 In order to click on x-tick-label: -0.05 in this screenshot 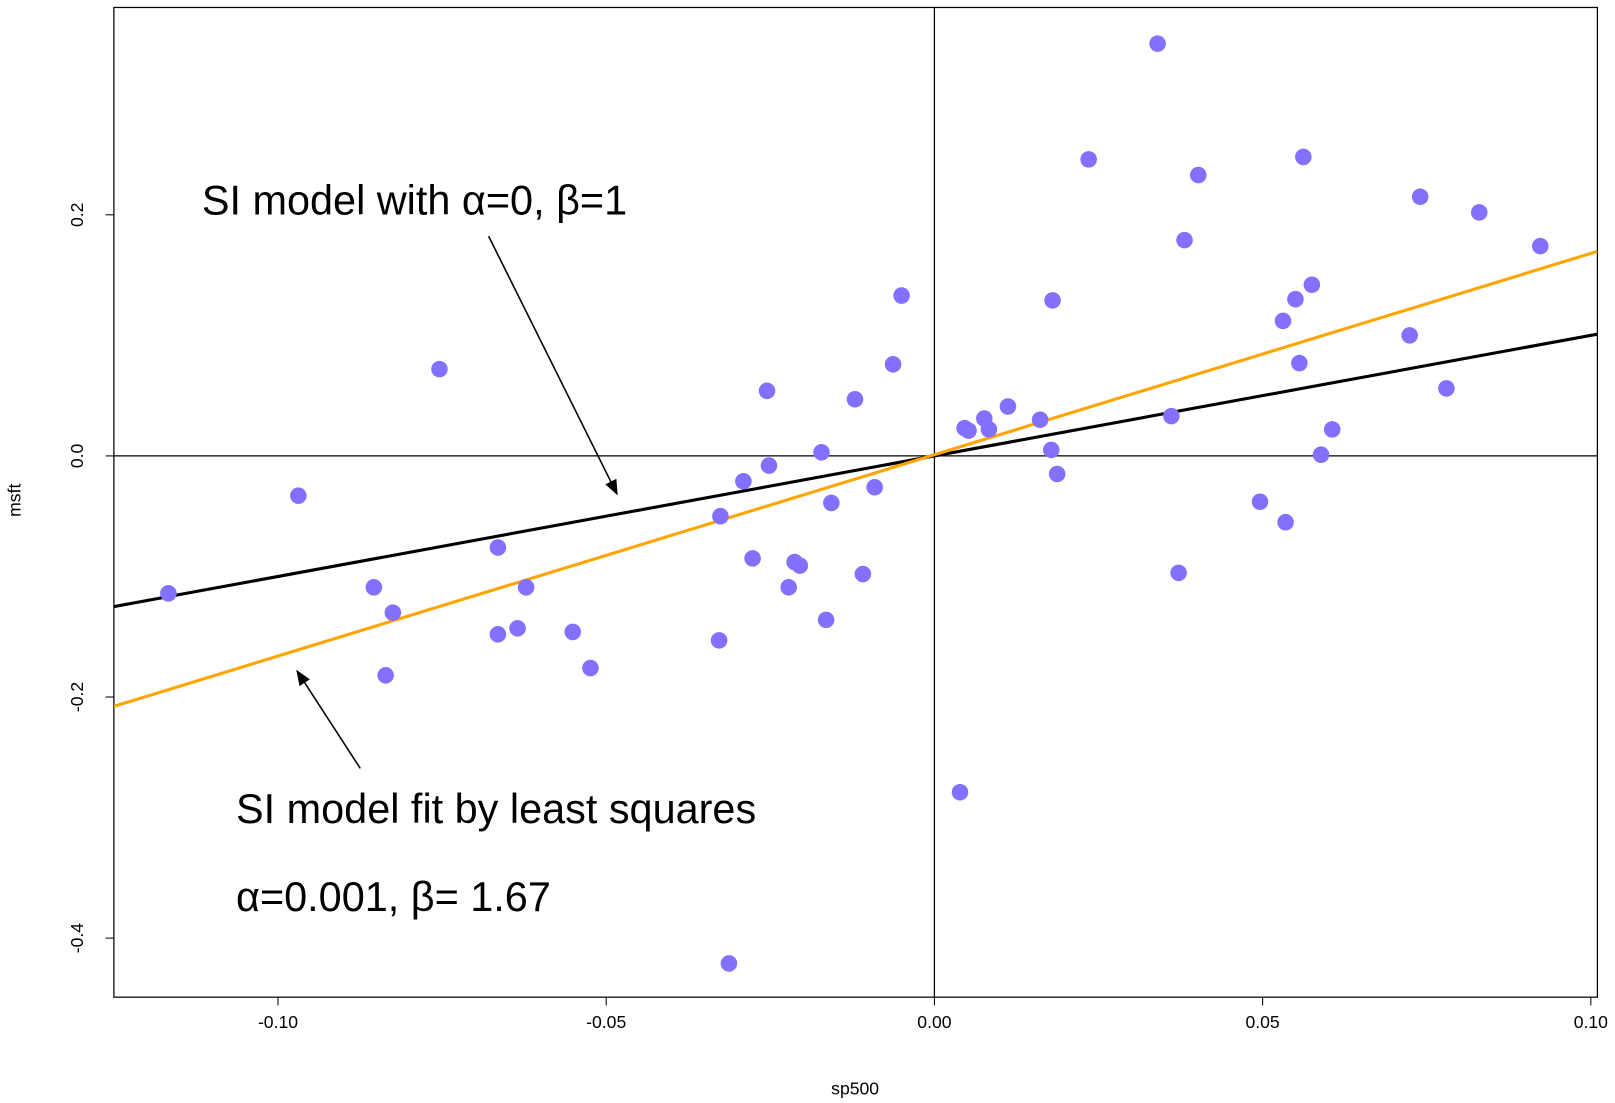, I will do `click(606, 1022)`.